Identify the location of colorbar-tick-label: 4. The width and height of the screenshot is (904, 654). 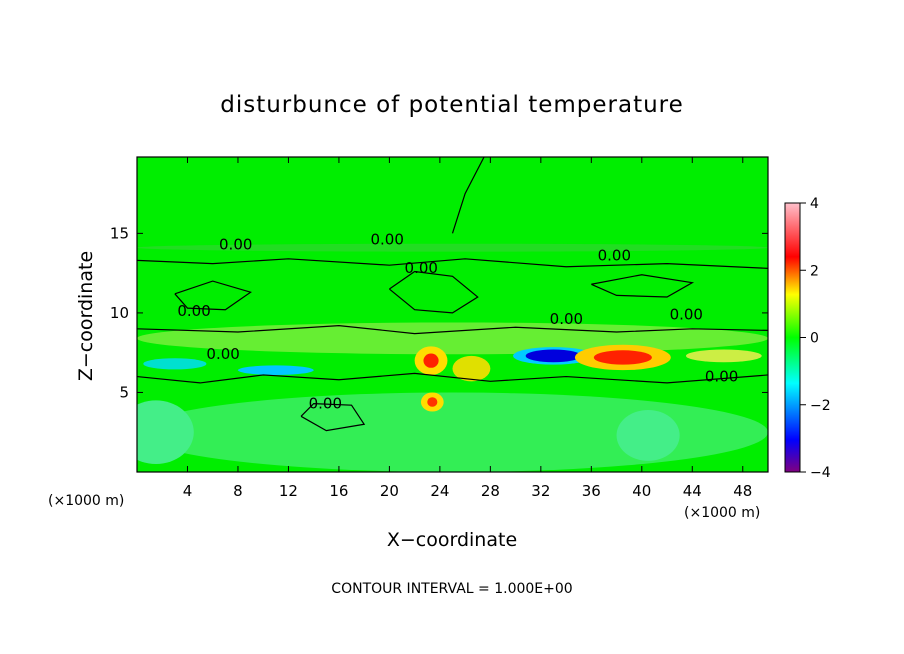
(814, 204).